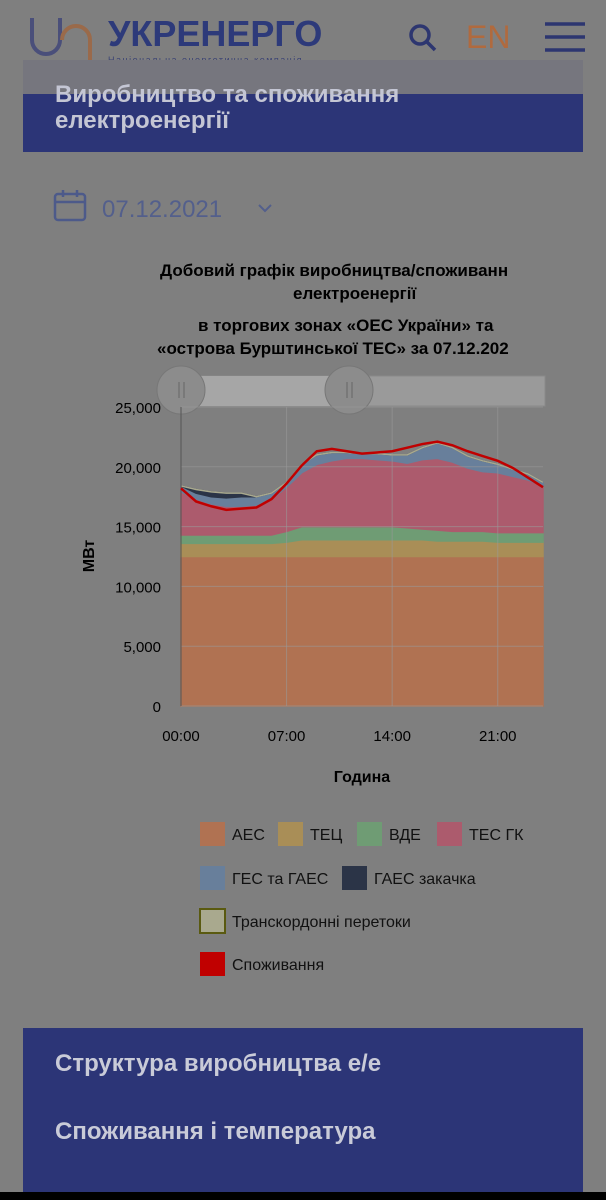  What do you see at coordinates (138, 587) in the screenshot?
I see `y-tick-label: 10,000` at bounding box center [138, 587].